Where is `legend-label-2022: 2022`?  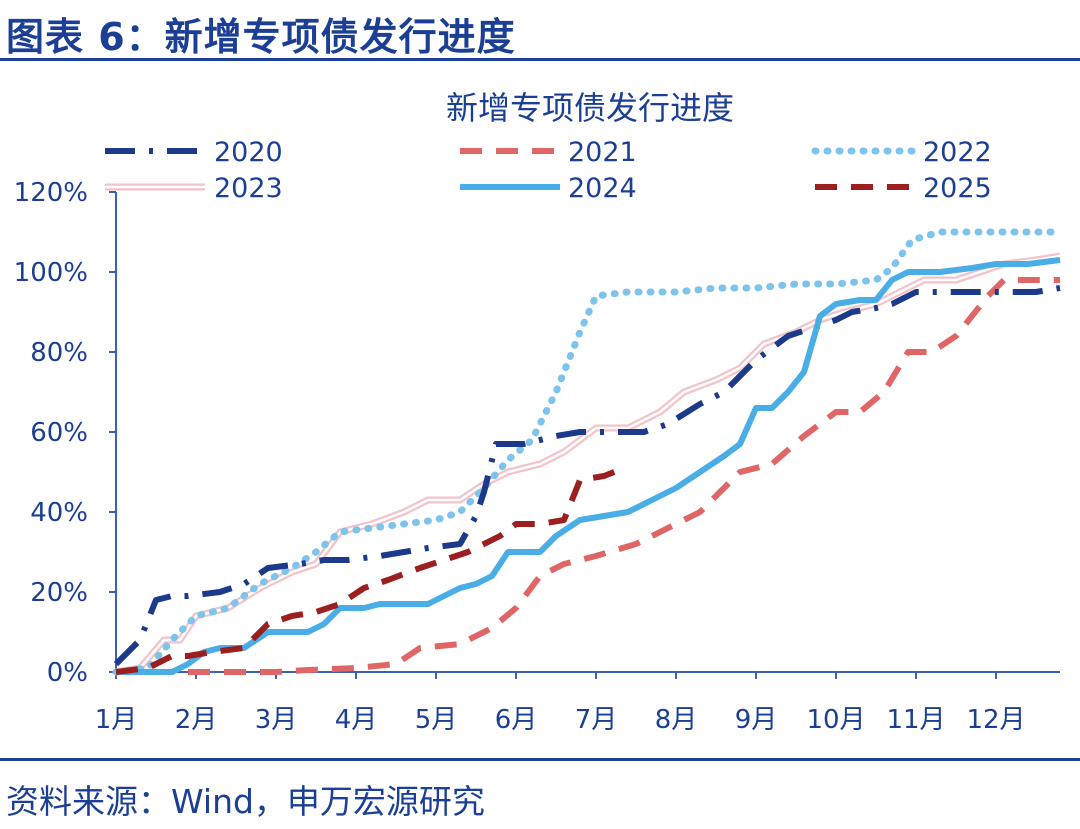 legend-label-2022: 2022 is located at coordinates (957, 152).